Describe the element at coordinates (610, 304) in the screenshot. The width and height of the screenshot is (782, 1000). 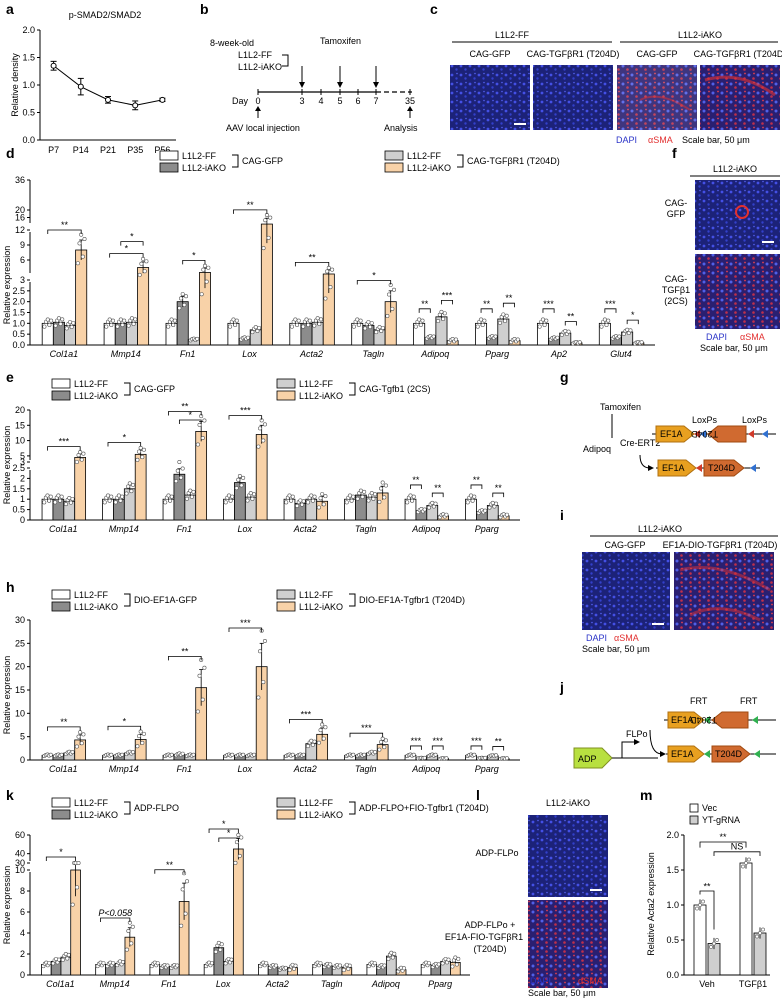
I see `significance-label: ***` at that location.